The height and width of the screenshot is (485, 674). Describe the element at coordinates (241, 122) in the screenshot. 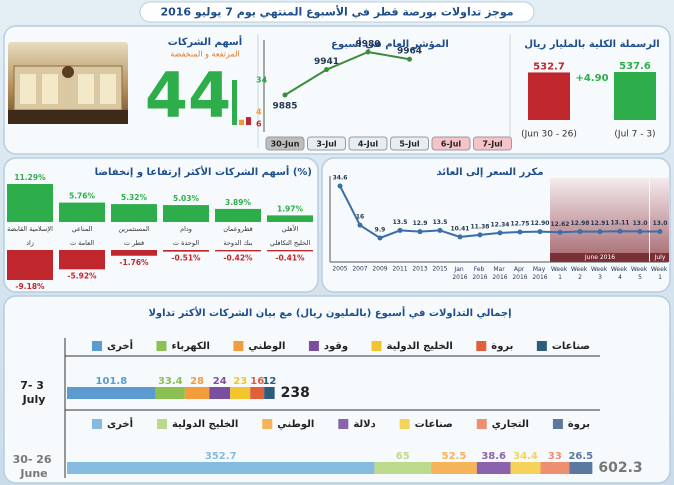

I see `count-bar` at that location.